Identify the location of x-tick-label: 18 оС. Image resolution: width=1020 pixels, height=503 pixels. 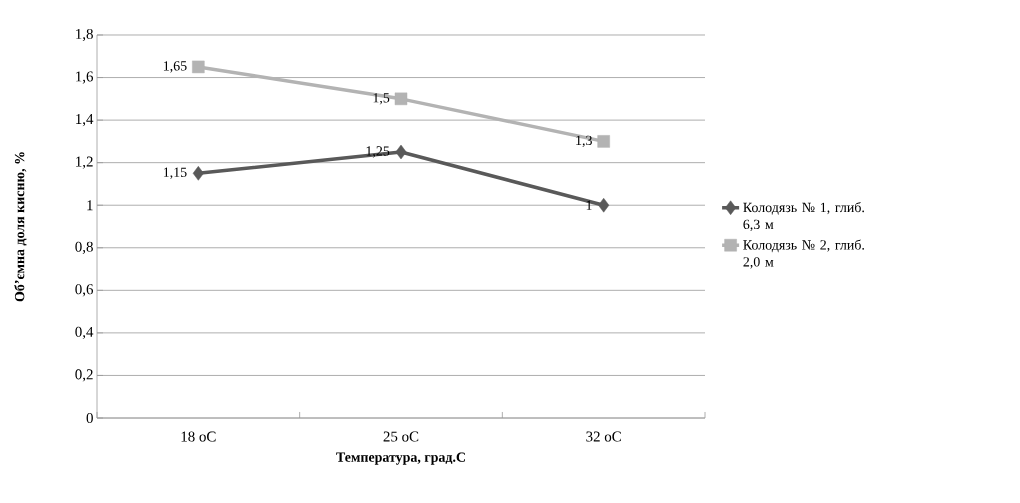
(198, 436).